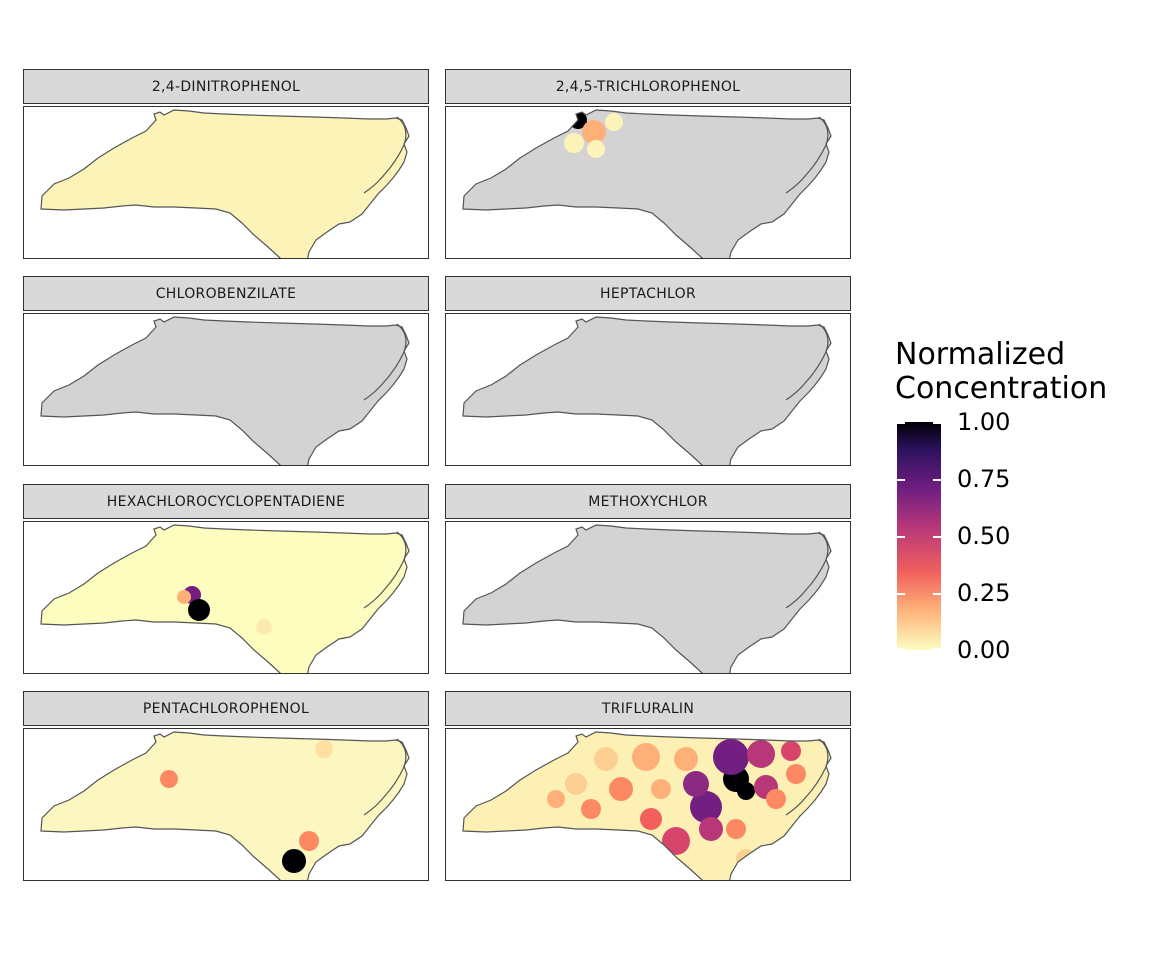 The image size is (1152, 960). I want to click on facet-title: HEXACHLOROCYCLOPENTADIENE, so click(226, 501).